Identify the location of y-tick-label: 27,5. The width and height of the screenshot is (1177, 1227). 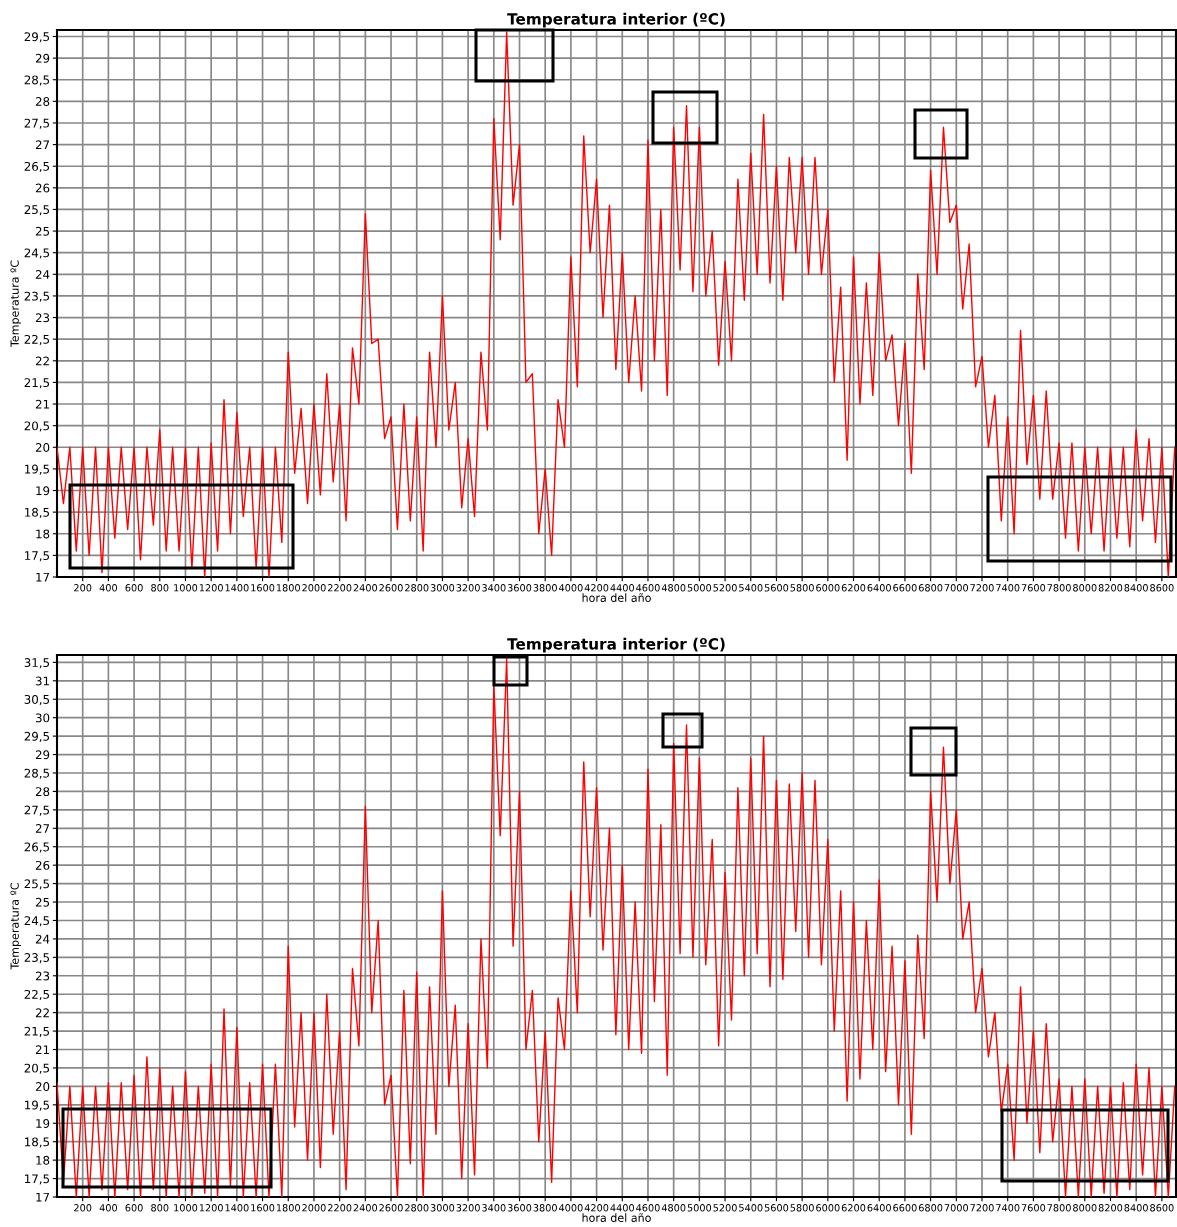
(37, 810).